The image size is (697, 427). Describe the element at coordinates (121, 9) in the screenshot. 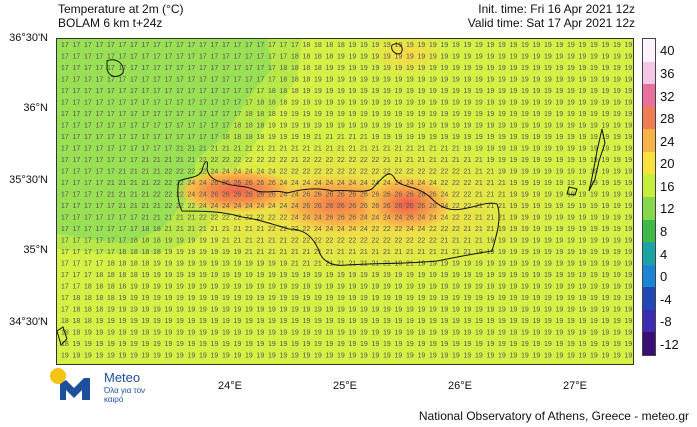

I see `title-line-1: Temperature at 2m (°C)` at that location.